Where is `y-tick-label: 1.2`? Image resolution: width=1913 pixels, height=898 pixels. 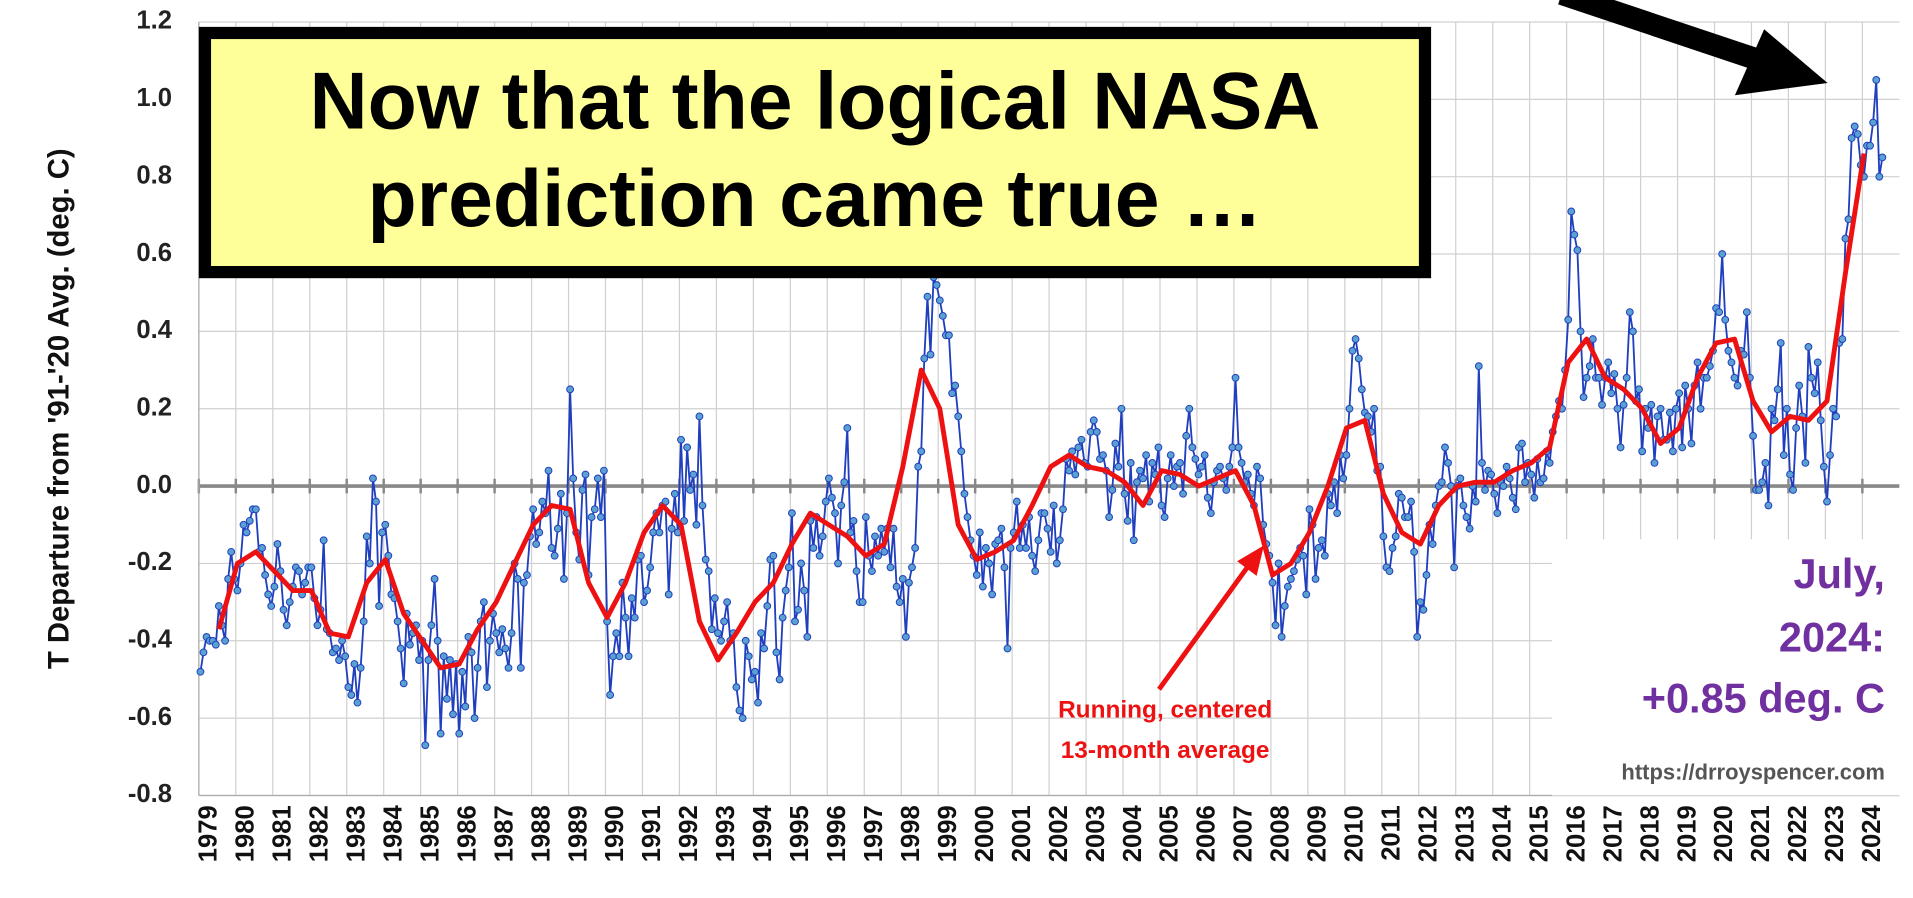
y-tick-label: 1.2 is located at coordinates (154, 21).